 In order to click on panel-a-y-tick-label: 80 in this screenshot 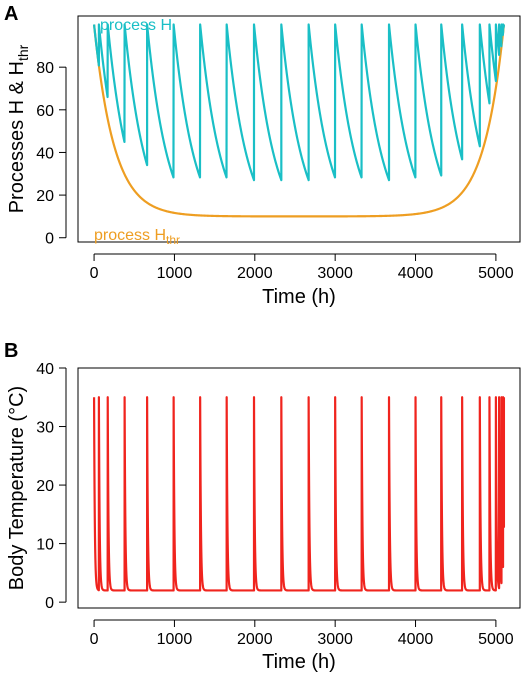, I will do `click(45, 68)`.